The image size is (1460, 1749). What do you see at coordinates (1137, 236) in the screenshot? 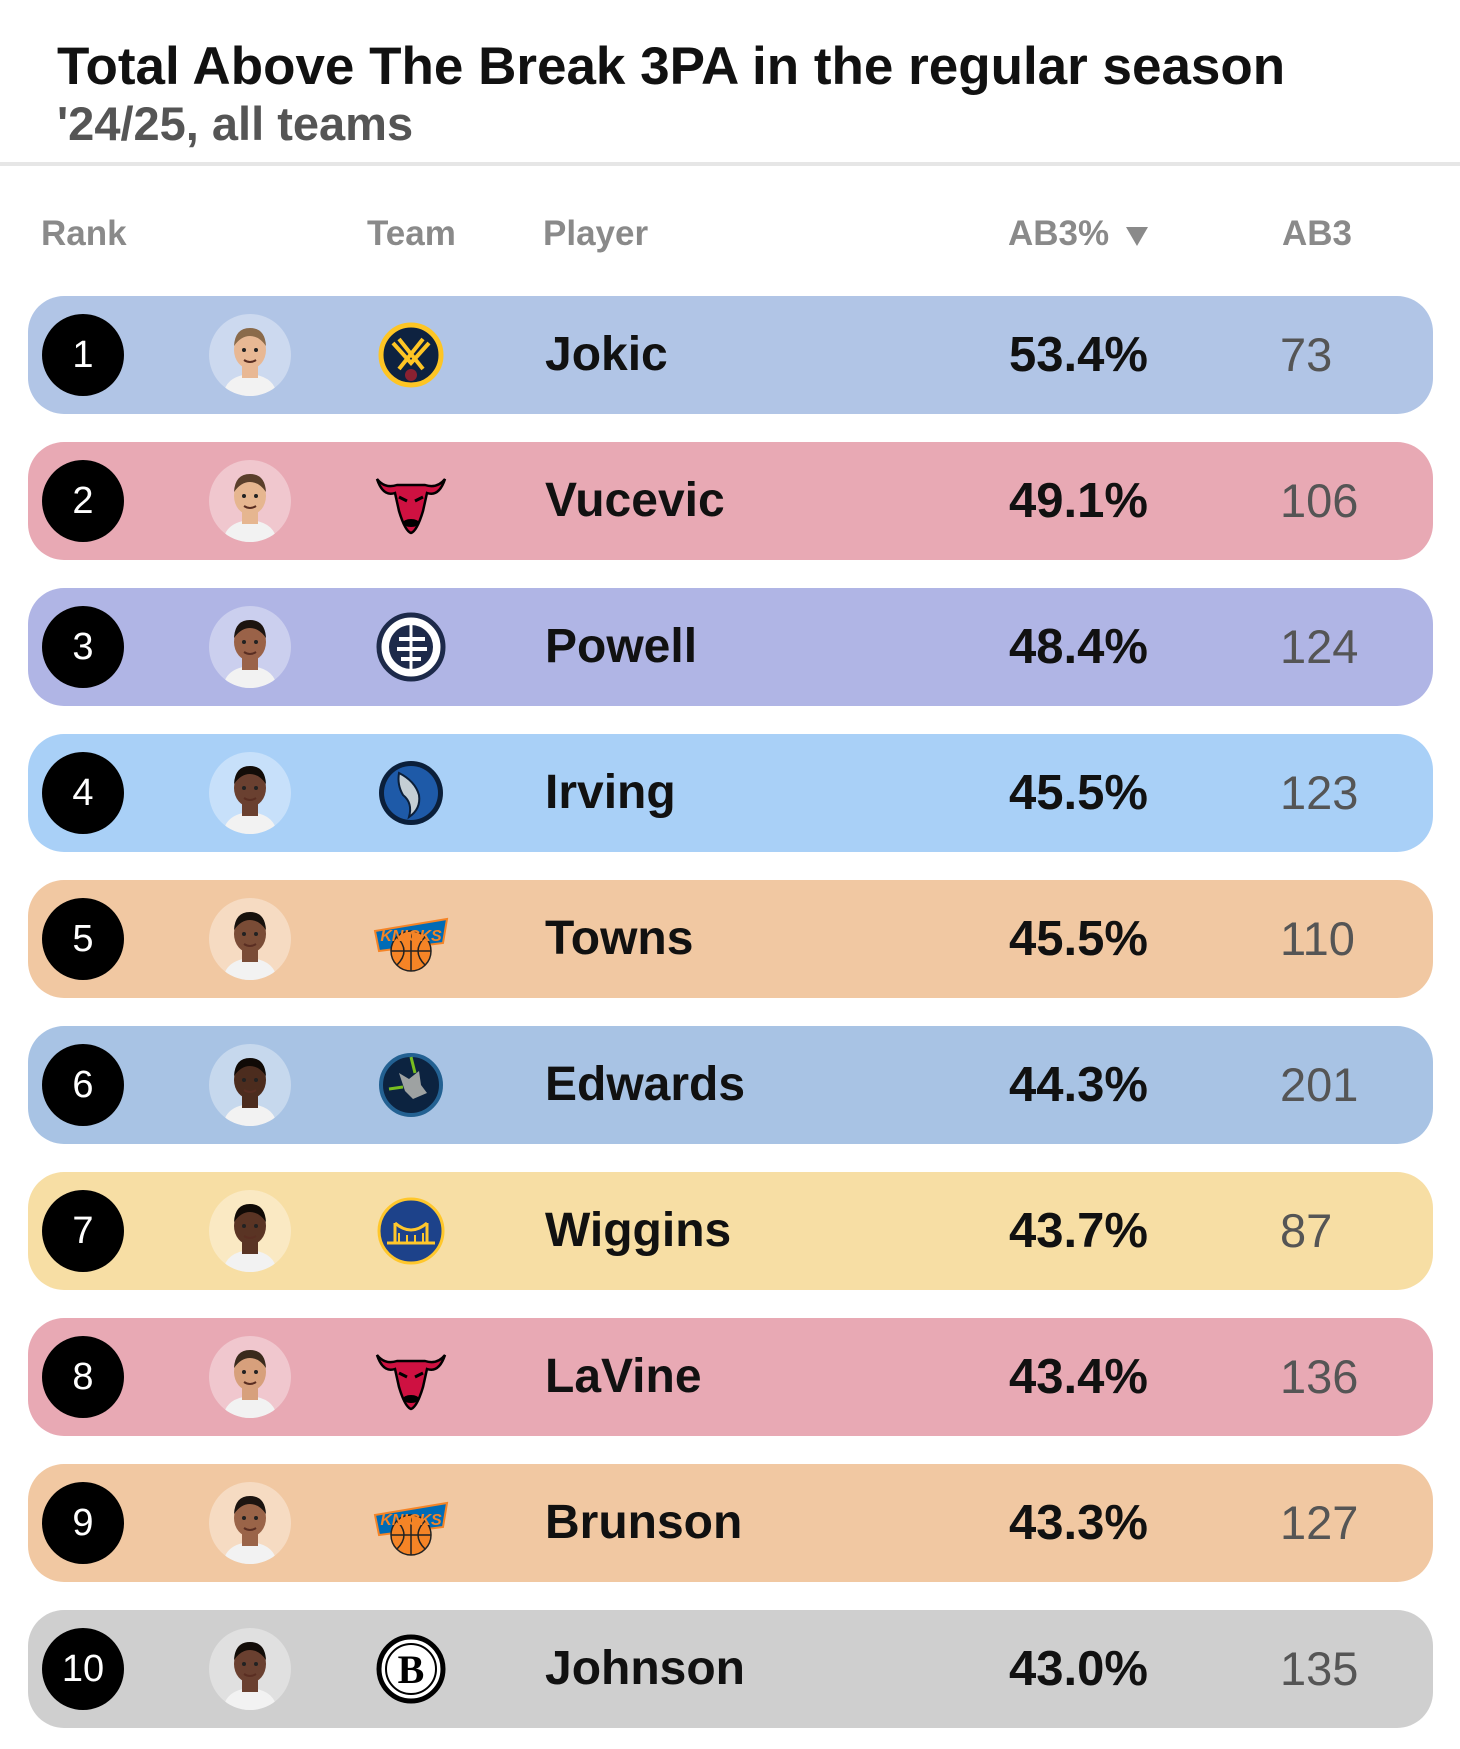
I see `sort-desc-icon` at bounding box center [1137, 236].